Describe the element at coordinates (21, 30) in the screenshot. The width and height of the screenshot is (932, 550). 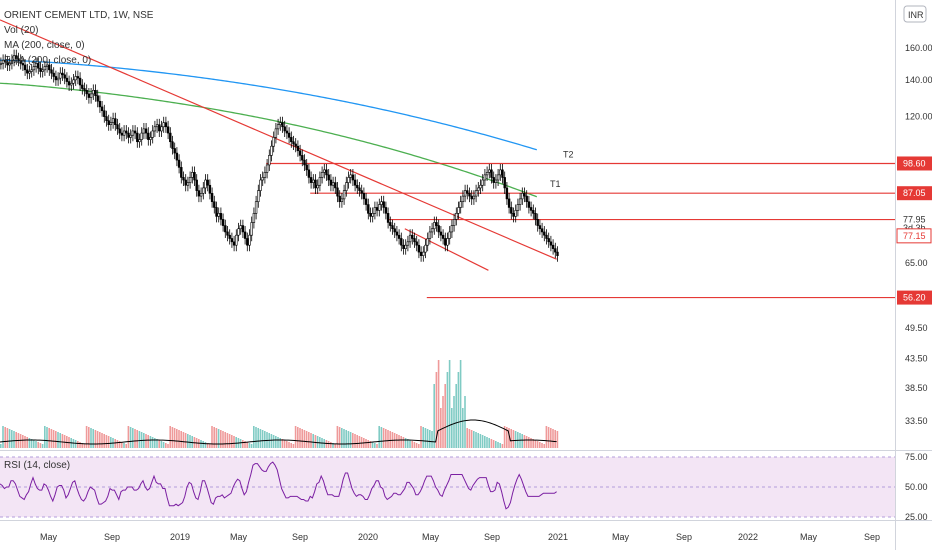
I see `vol-legend: Vol (20)` at that location.